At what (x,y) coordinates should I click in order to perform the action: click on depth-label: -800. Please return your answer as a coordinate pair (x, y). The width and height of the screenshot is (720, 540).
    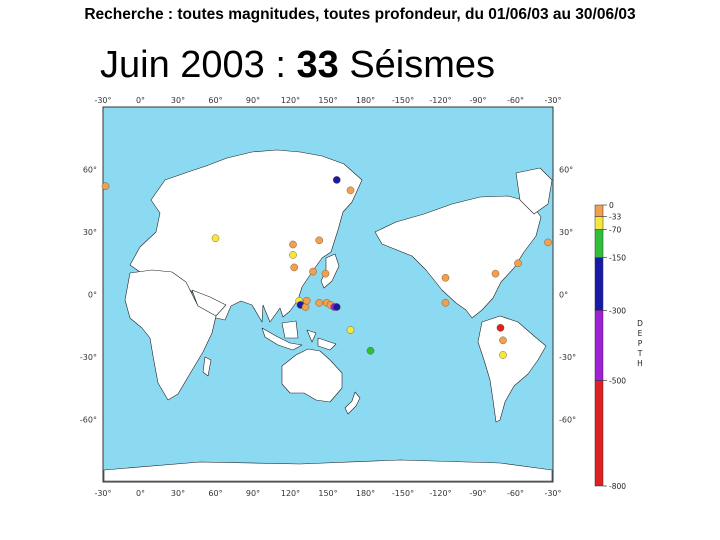
    Looking at the image, I should click on (617, 486).